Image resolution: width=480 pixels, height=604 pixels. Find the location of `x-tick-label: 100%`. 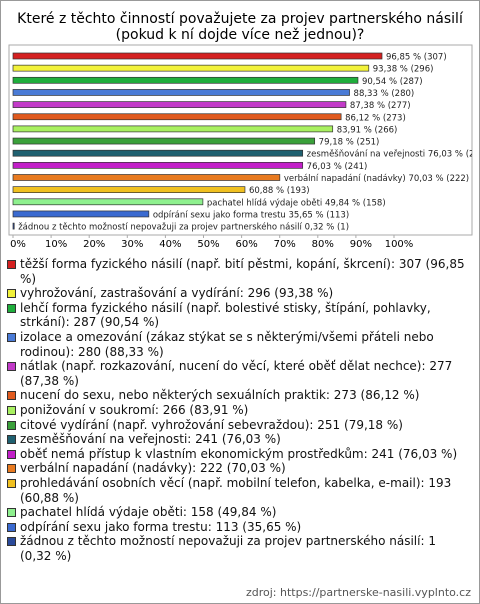

x-tick-label: 100% is located at coordinates (399, 244).